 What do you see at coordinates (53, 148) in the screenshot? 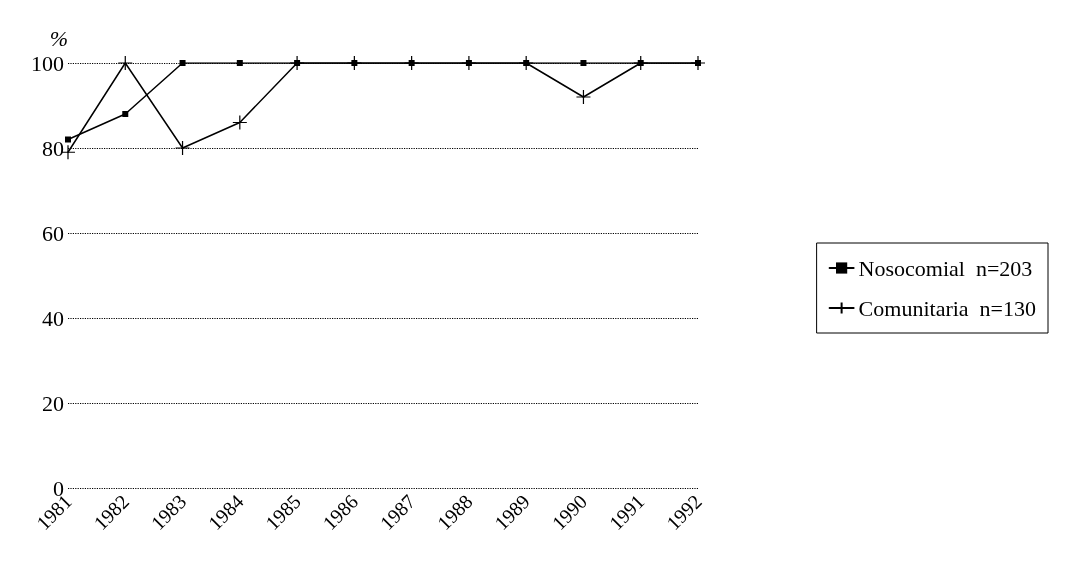
I see `y-tick-label: 80` at bounding box center [53, 148].